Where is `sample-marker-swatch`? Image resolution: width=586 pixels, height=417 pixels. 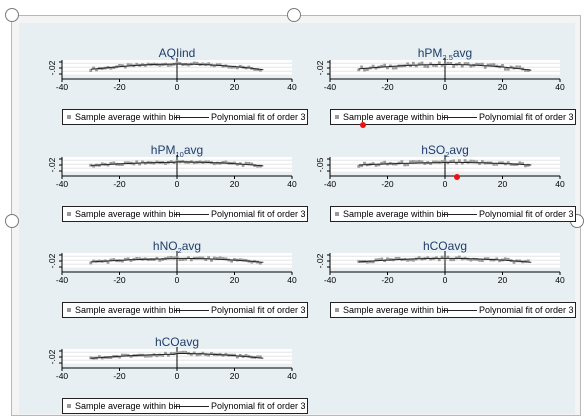 sample-marker-swatch is located at coordinates (337, 310).